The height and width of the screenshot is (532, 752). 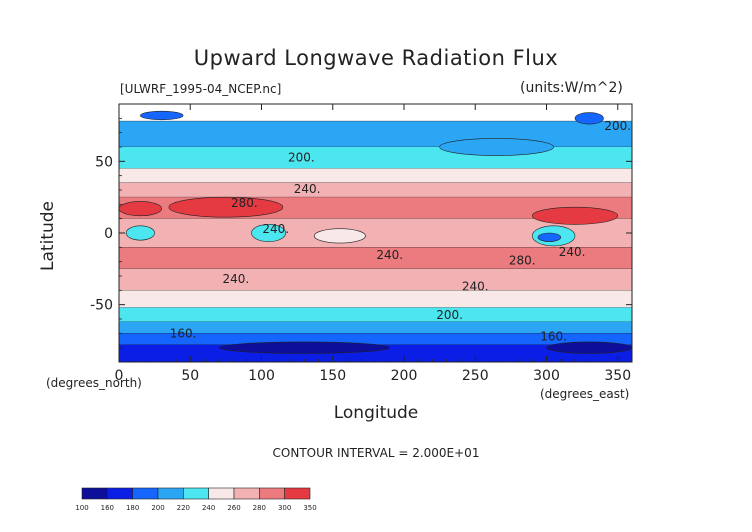 I want to click on y-axis-unit-label: (degrees_north), so click(x=94, y=383).